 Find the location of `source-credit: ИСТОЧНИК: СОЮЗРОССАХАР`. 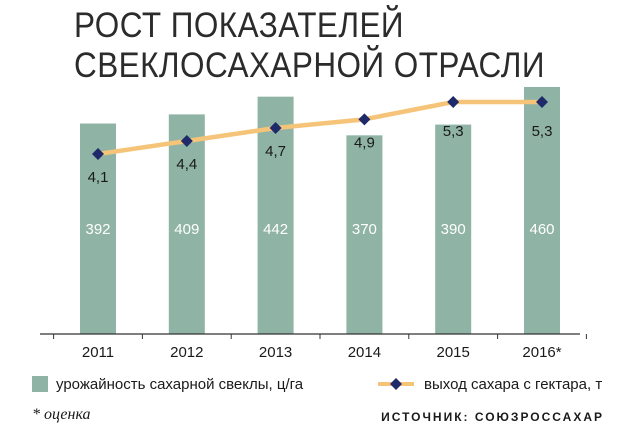

source-credit: ИСТОЧНИК: СОЮЗРОССАХАР is located at coordinates (492, 417).